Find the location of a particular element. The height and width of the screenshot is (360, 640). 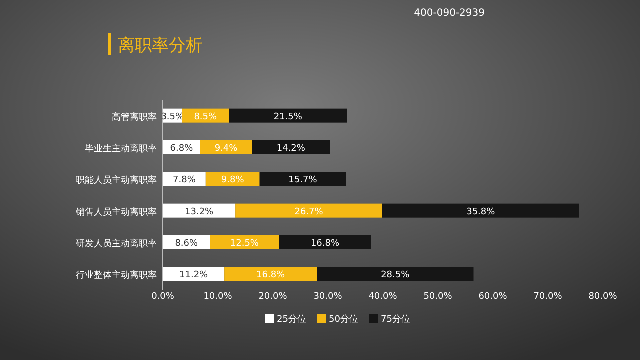

y-tick-label: 毕业生主动离职率 is located at coordinates (121, 149).